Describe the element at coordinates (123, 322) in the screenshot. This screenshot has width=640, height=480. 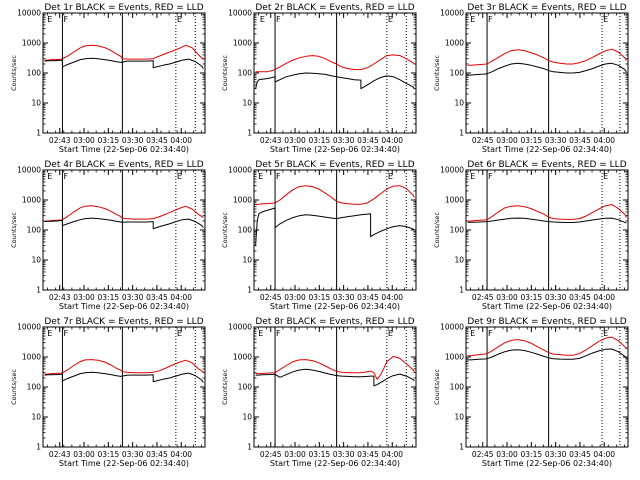
I see `panel-title: Det 7r BLACK = Events, RED = LLD` at that location.